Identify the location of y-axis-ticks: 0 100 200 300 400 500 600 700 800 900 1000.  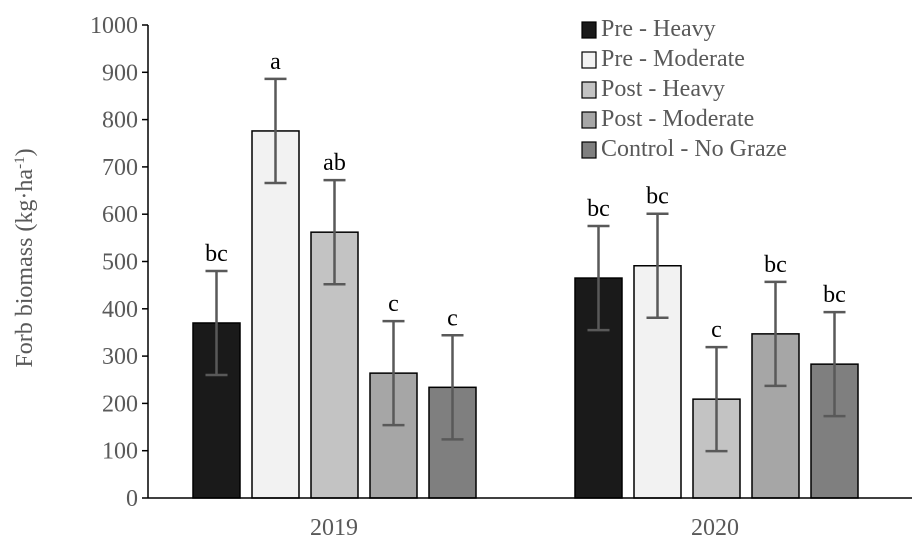
(119, 262).